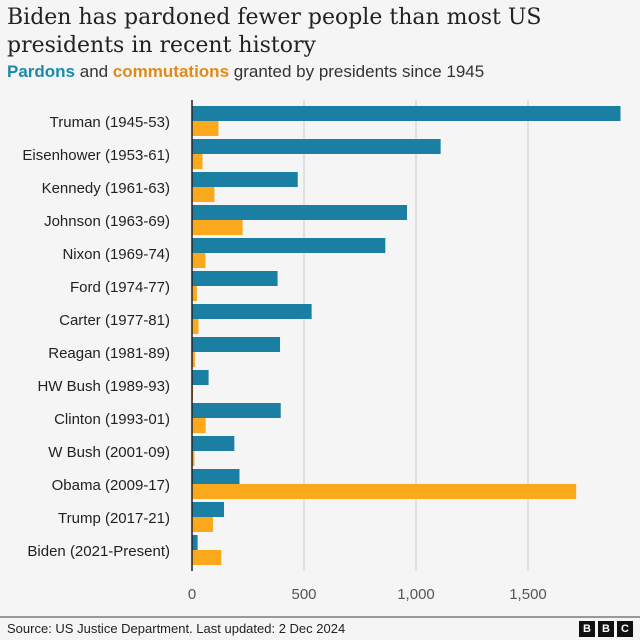 The image size is (640, 640). Describe the element at coordinates (107, 221) in the screenshot. I see `category-label: Johnson (1963-69)` at that location.